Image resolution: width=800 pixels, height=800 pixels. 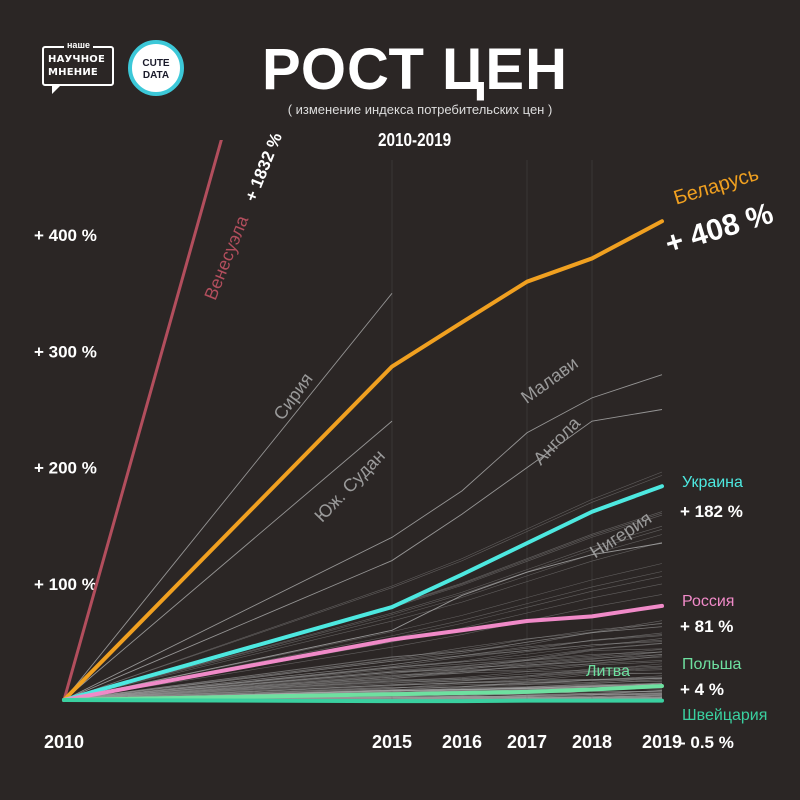 What do you see at coordinates (156, 63) in the screenshot?
I see `logo2-line1: CUTE` at bounding box center [156, 63].